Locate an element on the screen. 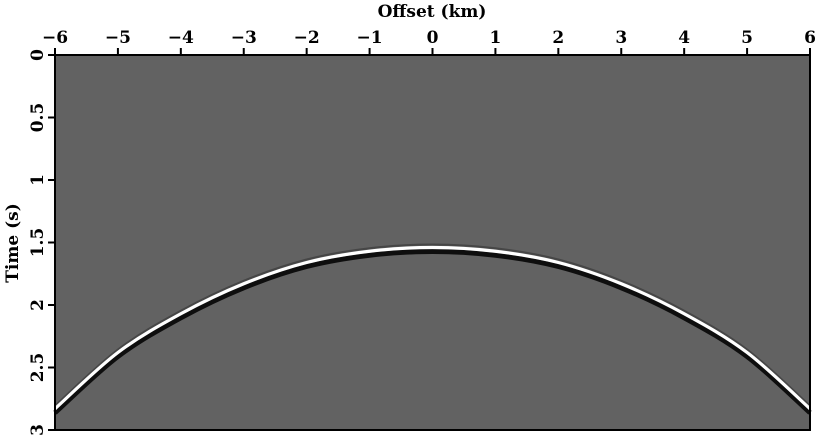  x-tick-label: 6 is located at coordinates (810, 38).